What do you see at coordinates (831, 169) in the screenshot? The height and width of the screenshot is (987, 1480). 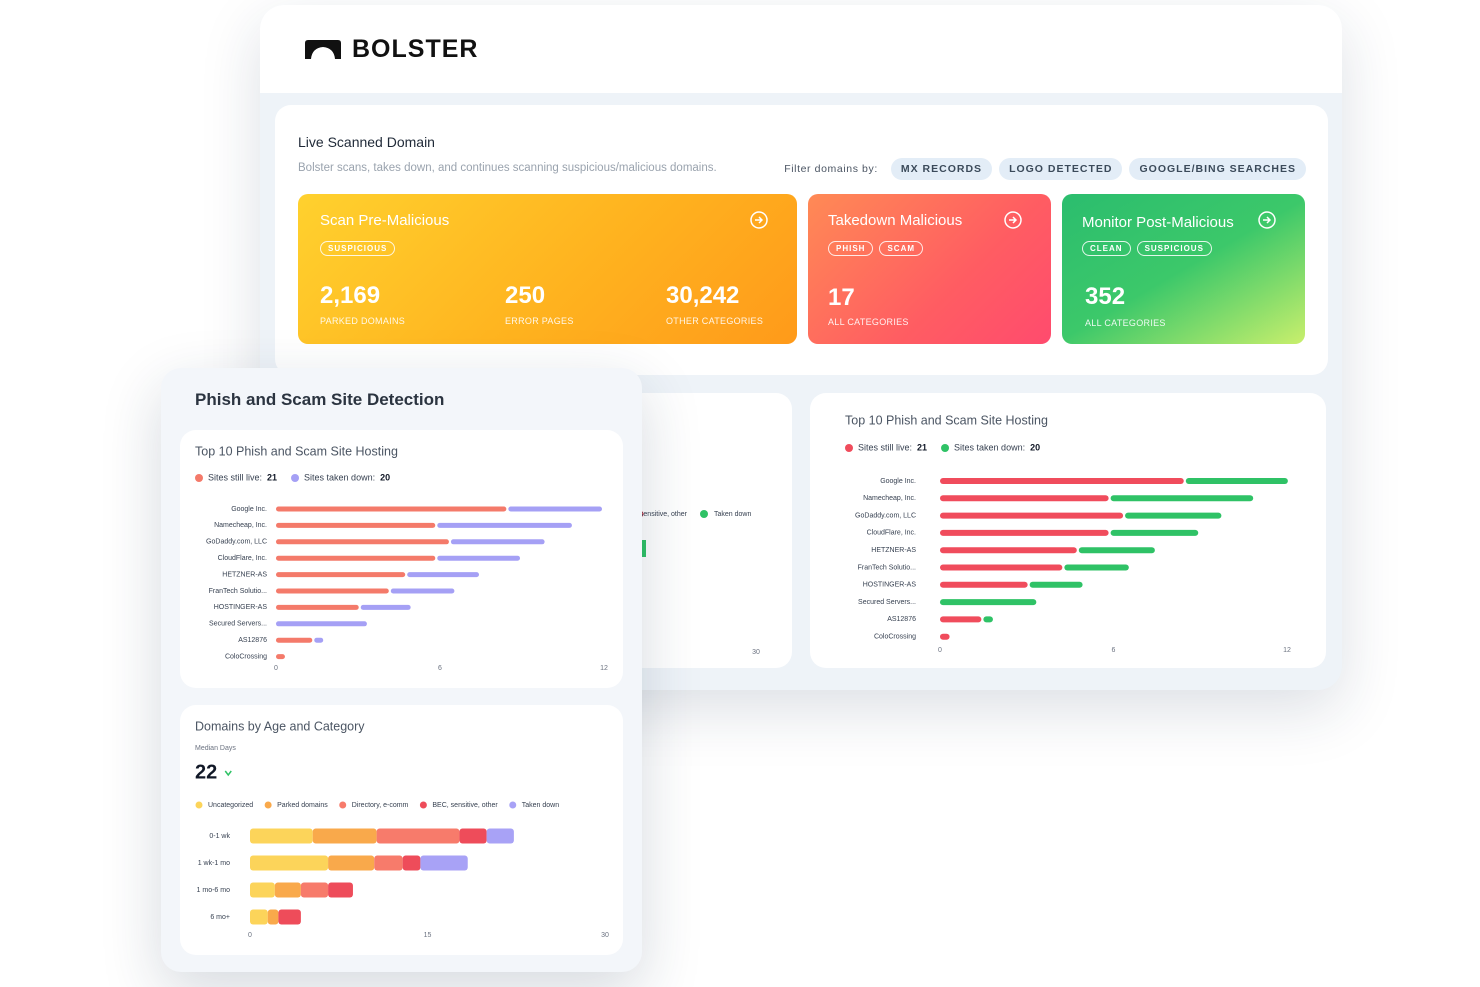 I see `filter-label: Filter domains by:` at bounding box center [831, 169].